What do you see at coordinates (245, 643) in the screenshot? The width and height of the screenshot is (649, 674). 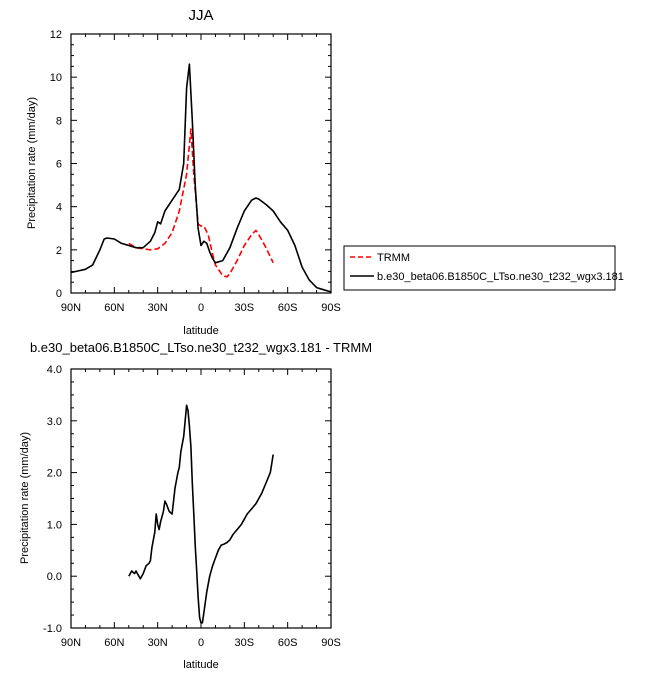 I see `bottom-x-tick-label: 30S` at bounding box center [245, 643].